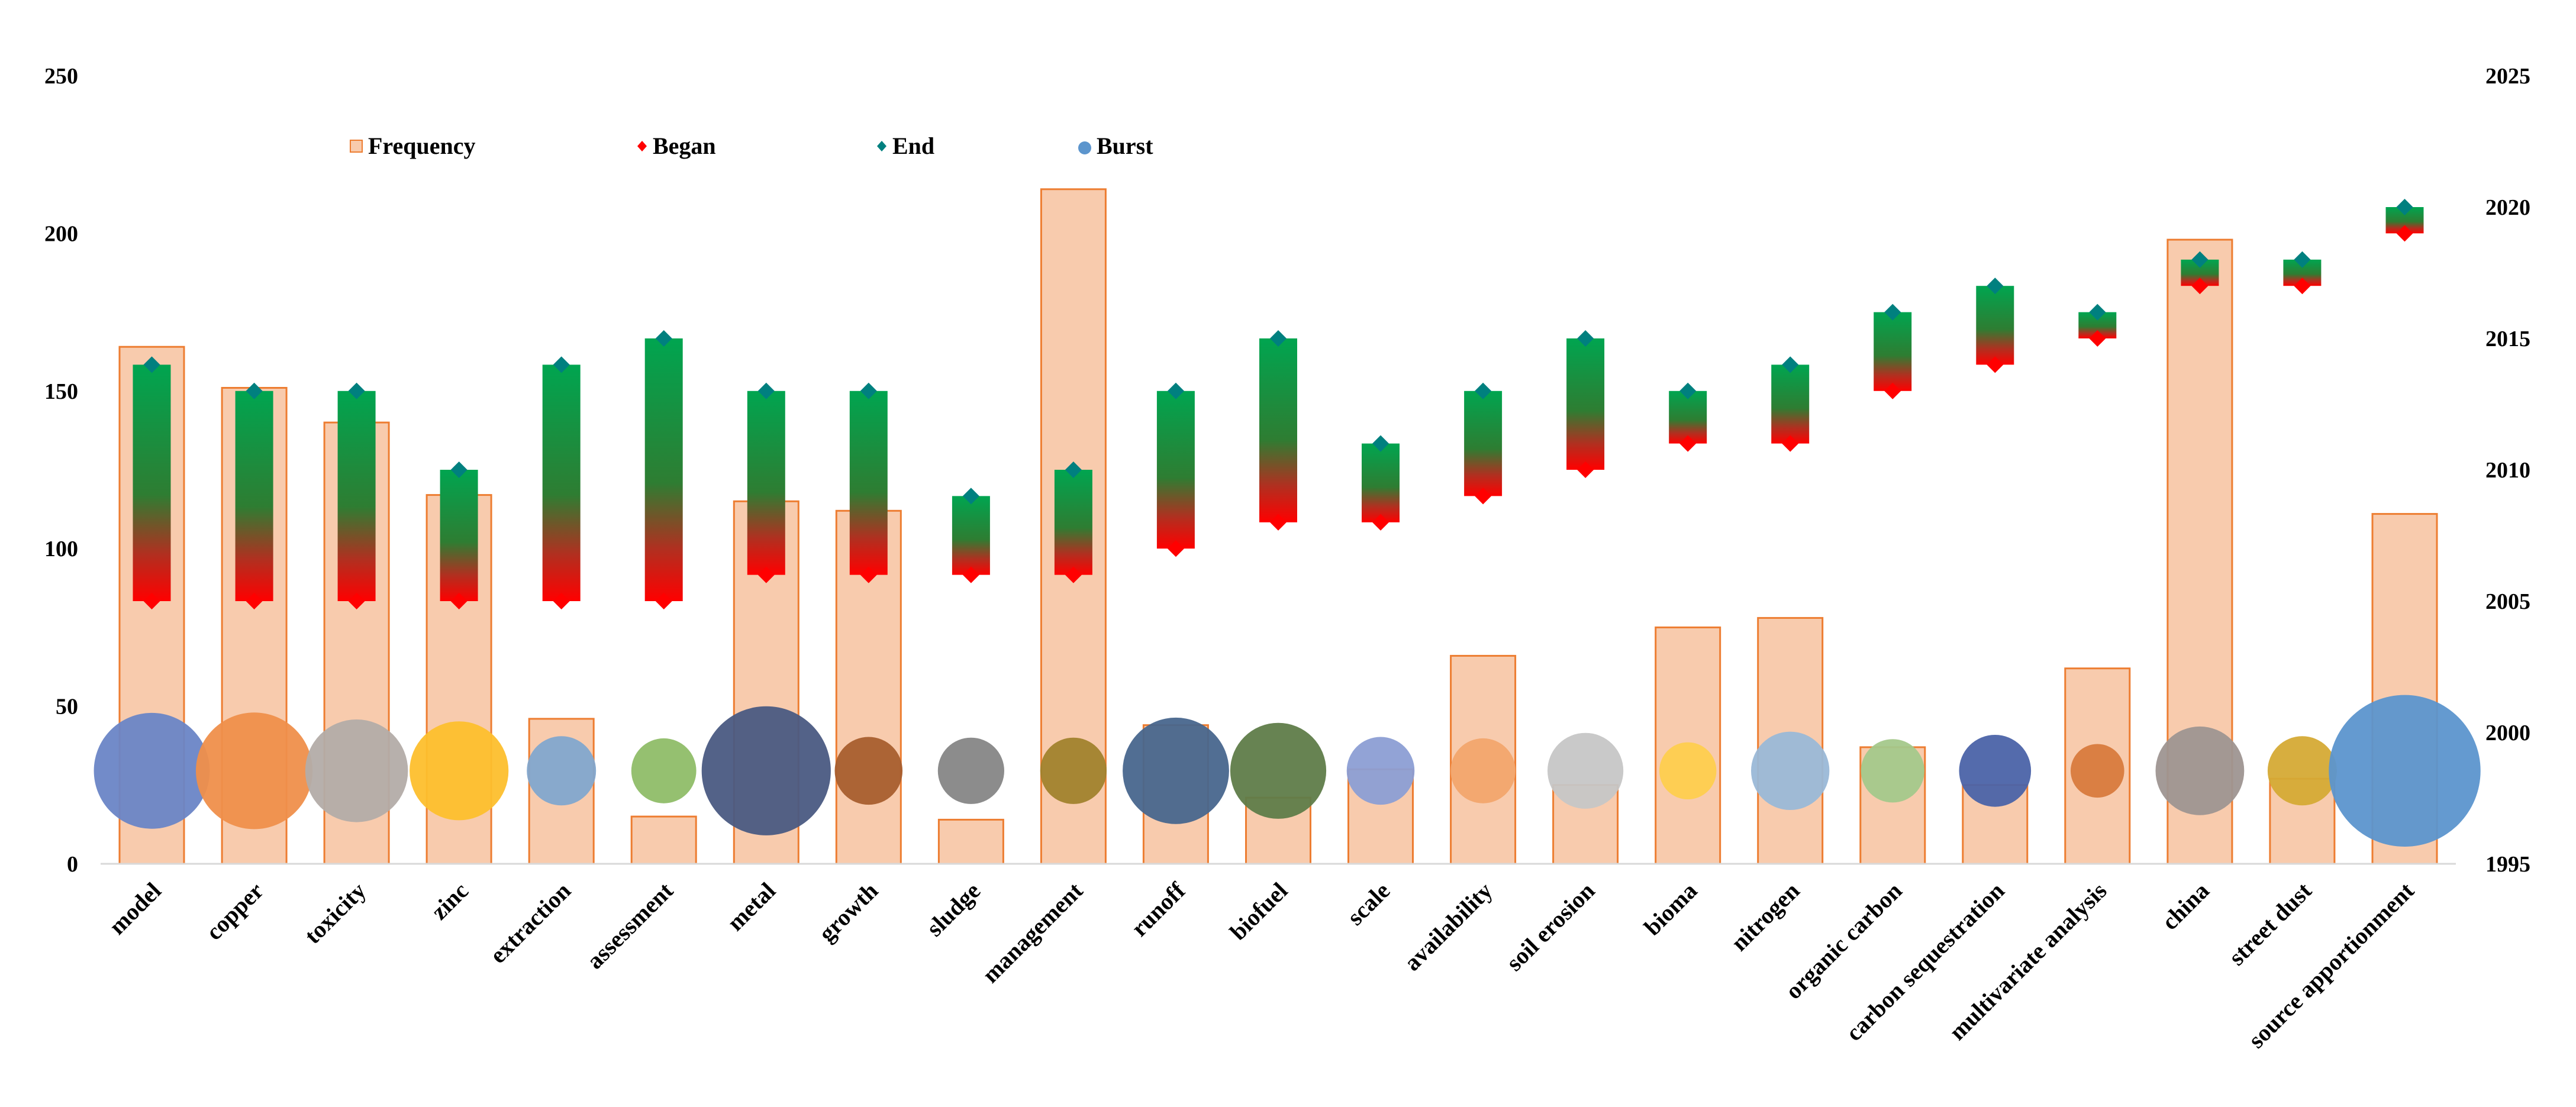  I want to click on category-label: availability, so click(1447, 927).